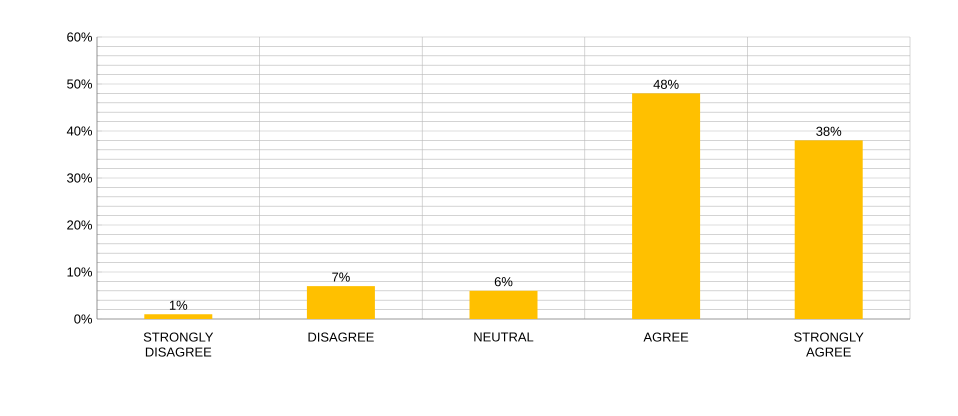 Image resolution: width=958 pixels, height=416 pixels. What do you see at coordinates (341, 277) in the screenshot?
I see `data-label: 7%` at bounding box center [341, 277].